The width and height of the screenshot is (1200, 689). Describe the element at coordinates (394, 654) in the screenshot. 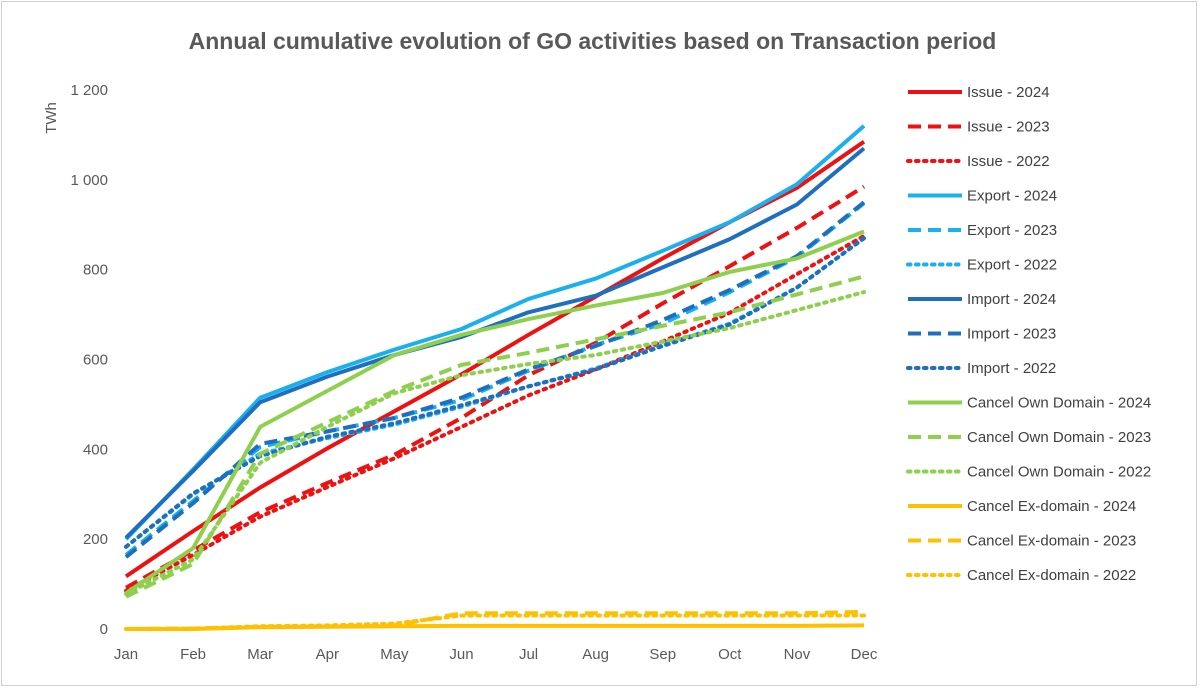

I see `x-tick-label: May` at that location.